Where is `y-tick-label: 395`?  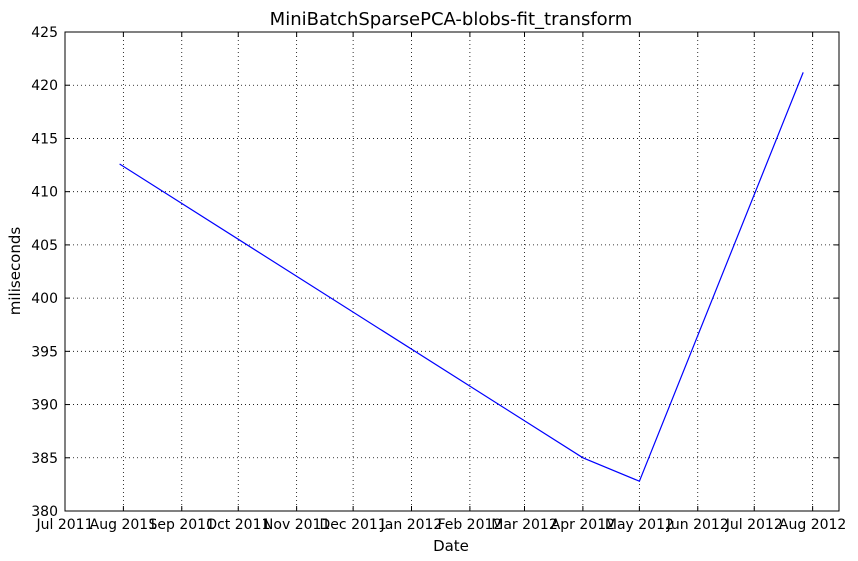 y-tick-label: 395 is located at coordinates (44, 352).